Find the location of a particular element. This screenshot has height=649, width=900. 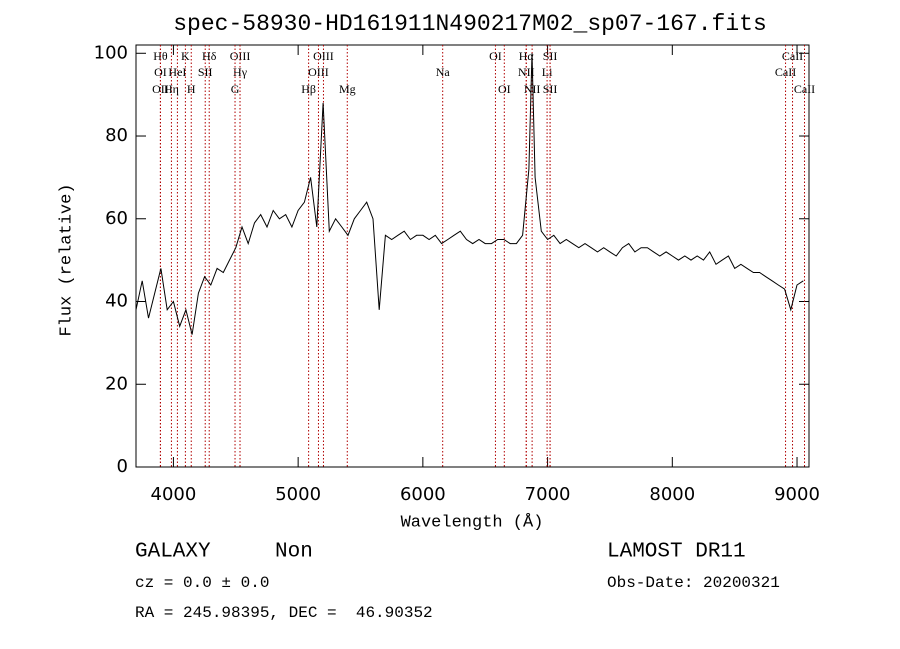

obs-date-label: Obs-Date: 20200321 is located at coordinates (693, 583).